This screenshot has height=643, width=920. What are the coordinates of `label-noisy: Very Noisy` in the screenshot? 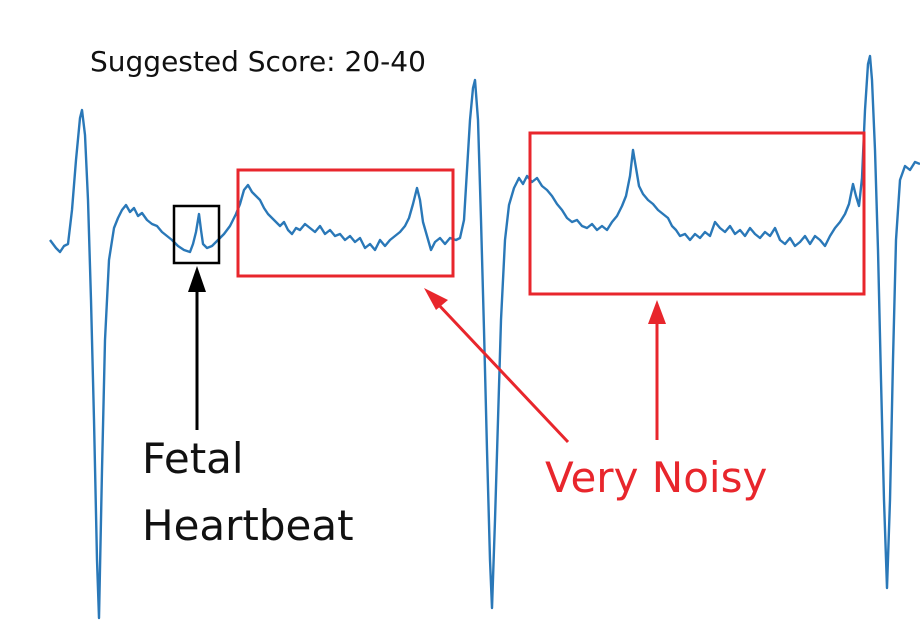 It's located at (656, 477).